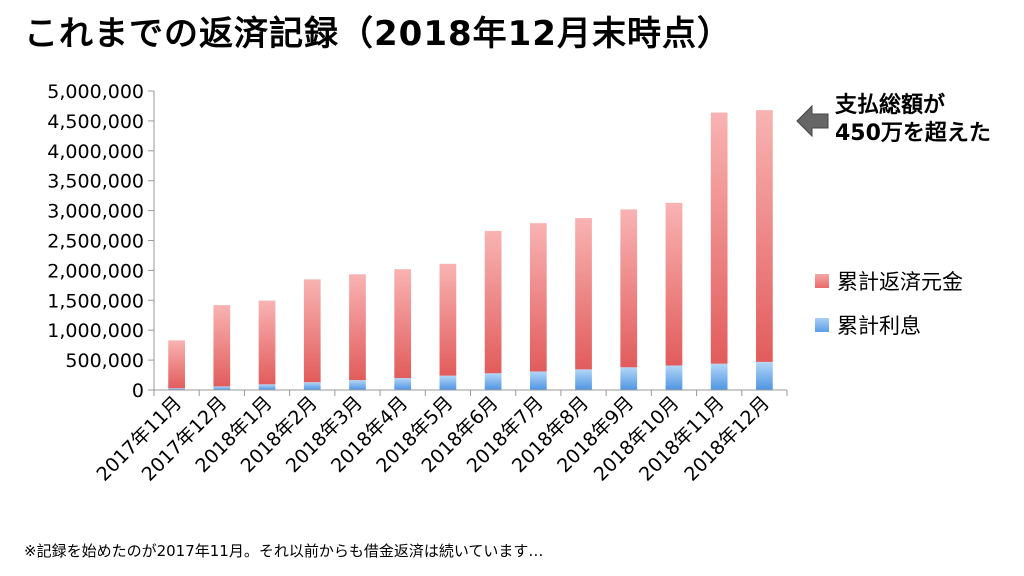 This screenshot has height=576, width=1024. I want to click on y-tick-label: 3,500,000, so click(95, 182).